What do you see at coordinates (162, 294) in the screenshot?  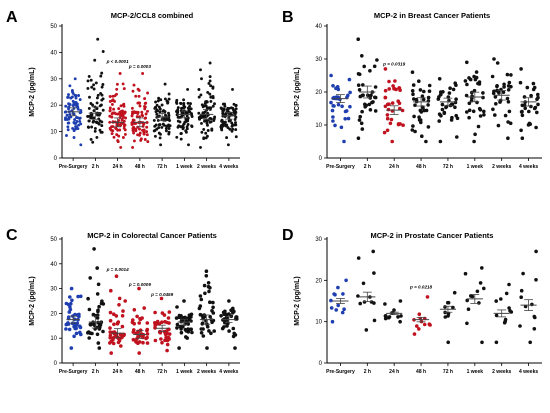 I see `p-value-annotation: p = 0.0459` at bounding box center [162, 294].